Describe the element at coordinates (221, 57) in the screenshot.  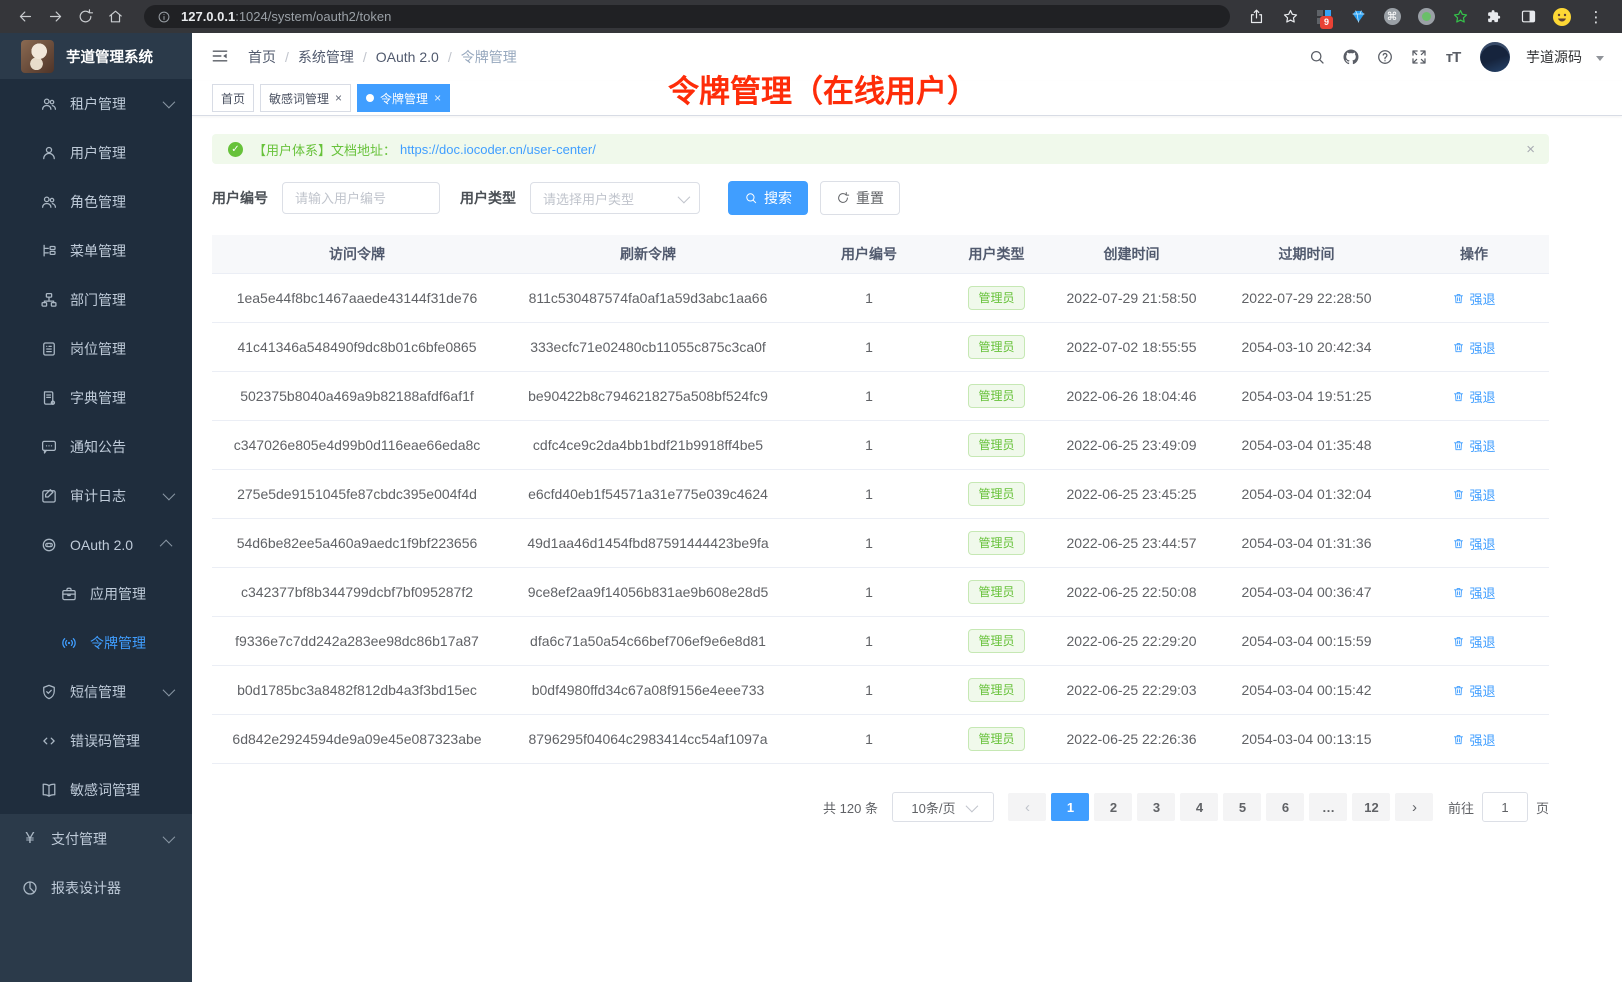
I see `sidebar-collapse-button` at that location.